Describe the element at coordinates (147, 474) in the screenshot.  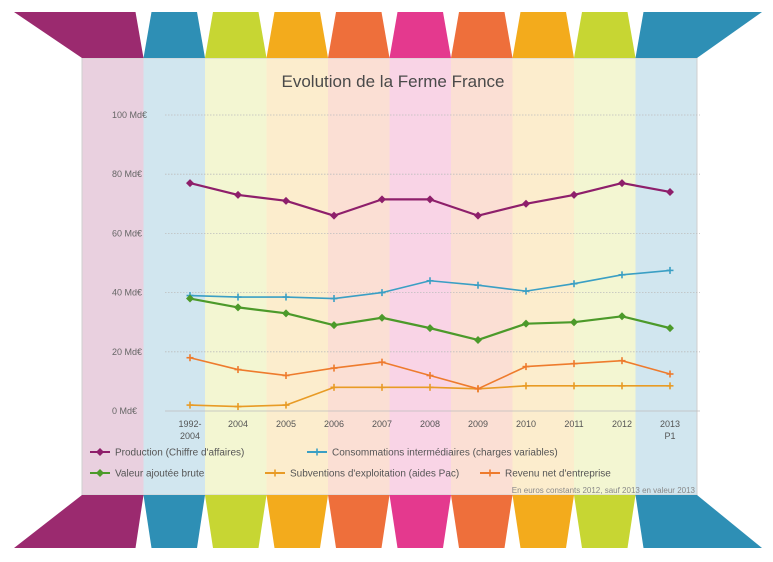
I see `legend-item: Valeur ajoutée brute` at that location.